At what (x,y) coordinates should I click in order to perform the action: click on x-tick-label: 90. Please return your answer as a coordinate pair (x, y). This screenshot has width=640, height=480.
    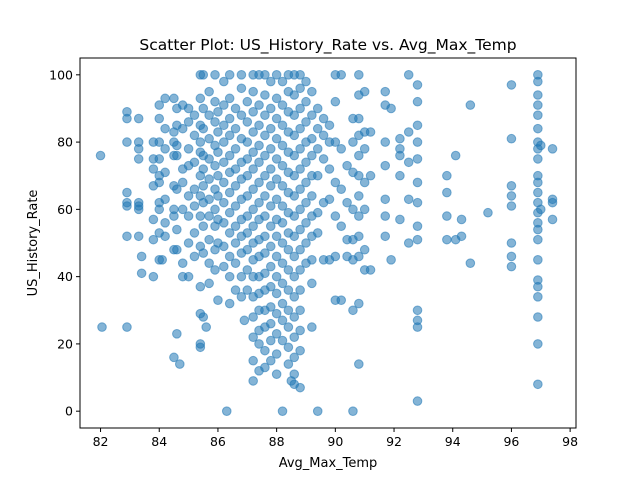
    Looking at the image, I should click on (335, 441).